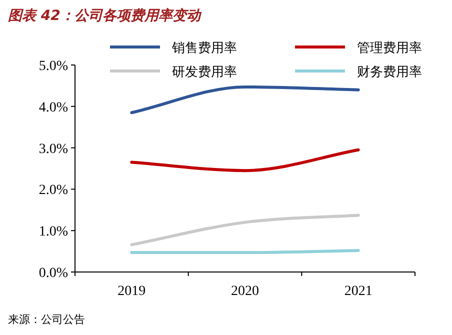  What do you see at coordinates (53, 190) in the screenshot?
I see `y-tick-label: 2.0%` at bounding box center [53, 190].